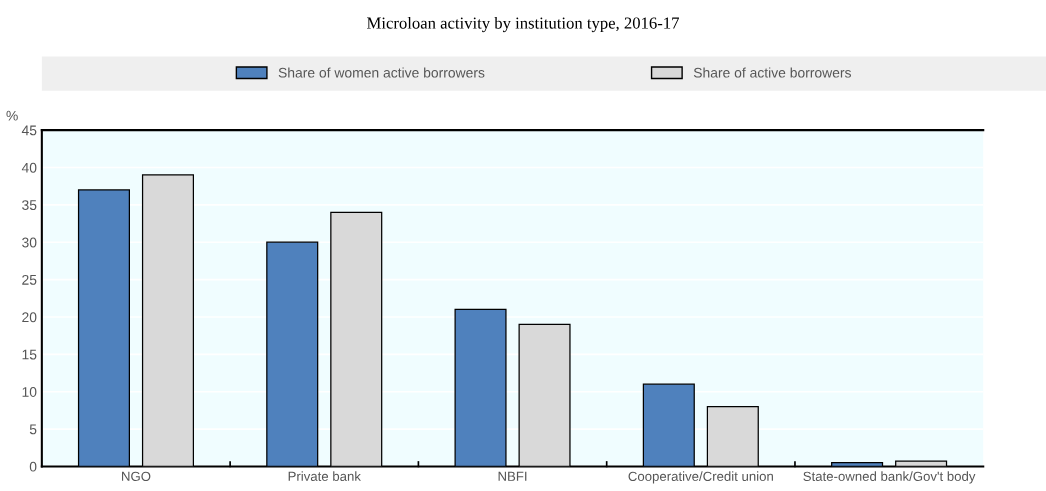 The height and width of the screenshot is (491, 1046). What do you see at coordinates (29, 167) in the screenshot?
I see `y-tick-label: 40` at bounding box center [29, 167].